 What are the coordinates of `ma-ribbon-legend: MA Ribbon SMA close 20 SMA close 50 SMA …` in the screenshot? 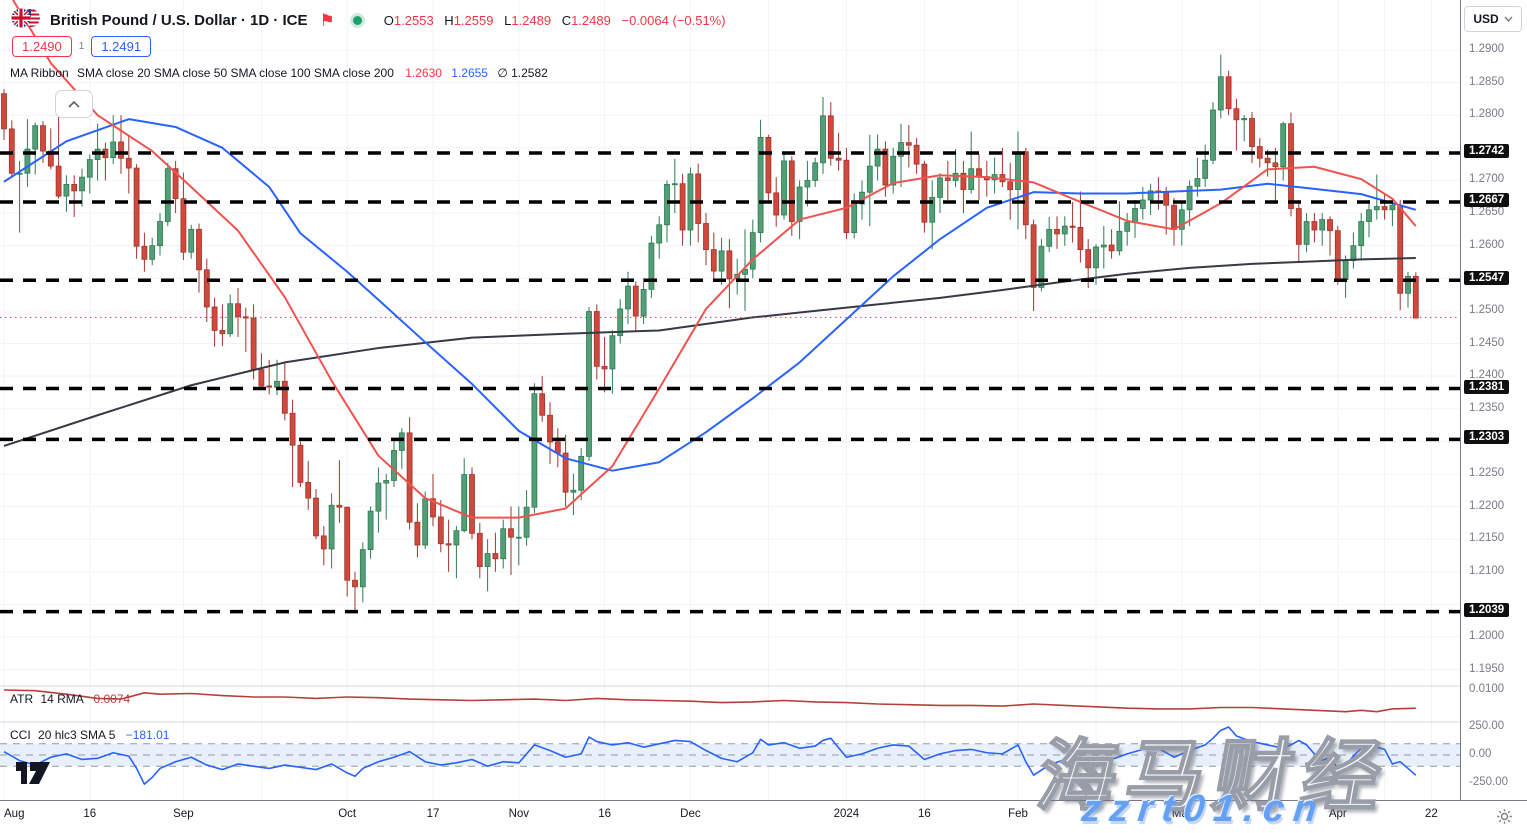 It's located at (279, 73).